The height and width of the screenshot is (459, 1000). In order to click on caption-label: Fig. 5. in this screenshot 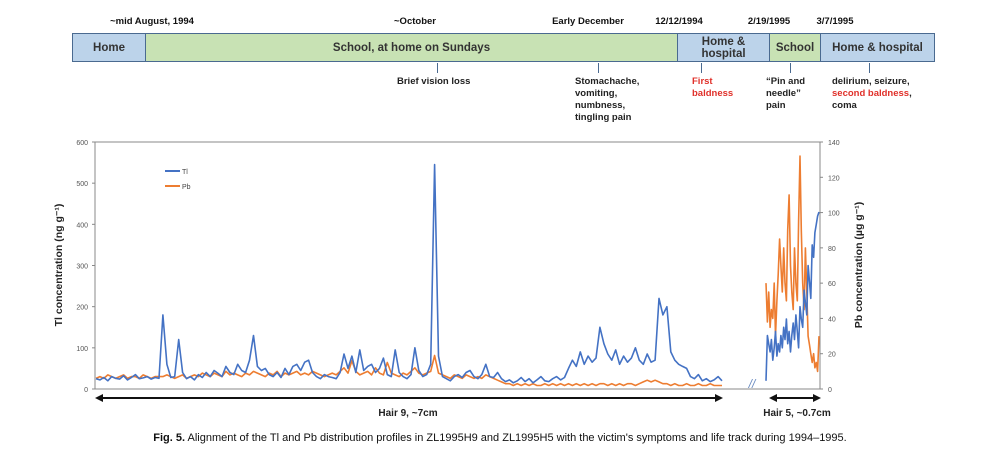, I will do `click(169, 438)`.